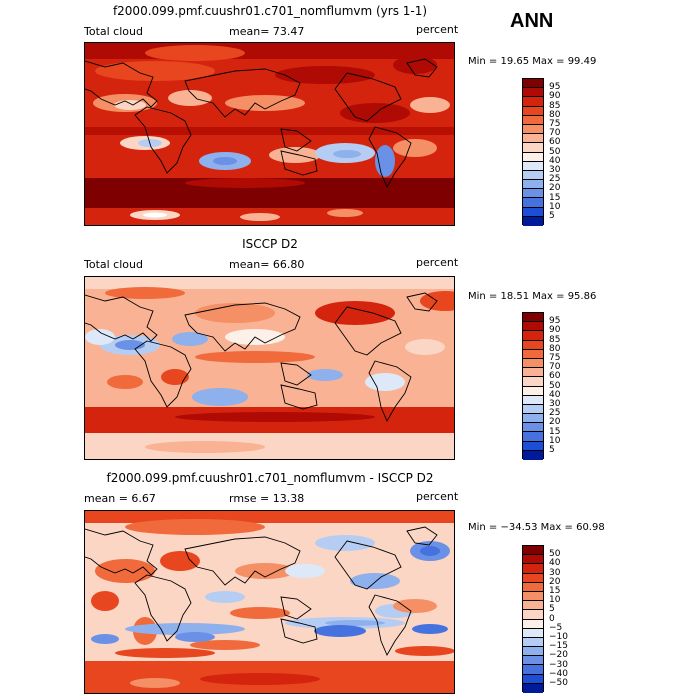 Image resolution: width=700 pixels, height=700 pixels. Describe the element at coordinates (267, 31) in the screenshot. I see `panel1-mean: mean= 73.47` at that location.